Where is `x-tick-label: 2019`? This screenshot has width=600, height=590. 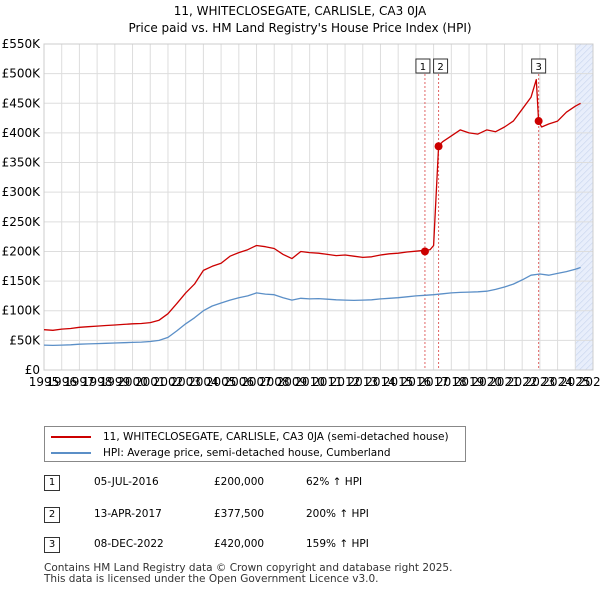 x-tick-label: 2019 is located at coordinates (469, 382).